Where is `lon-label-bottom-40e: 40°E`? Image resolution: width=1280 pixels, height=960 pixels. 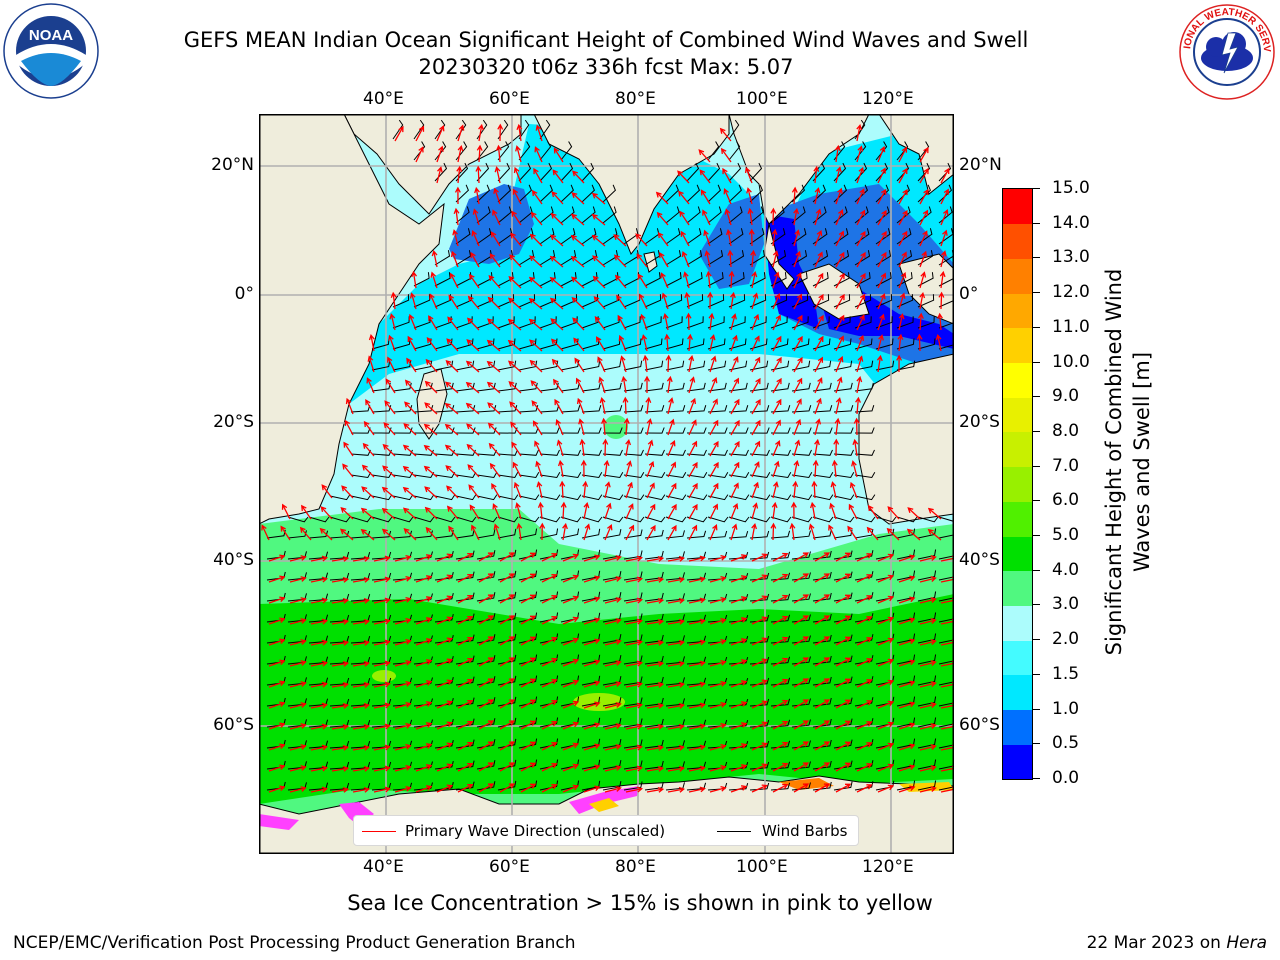 lon-label-bottom-40e: 40°E is located at coordinates (383, 867).